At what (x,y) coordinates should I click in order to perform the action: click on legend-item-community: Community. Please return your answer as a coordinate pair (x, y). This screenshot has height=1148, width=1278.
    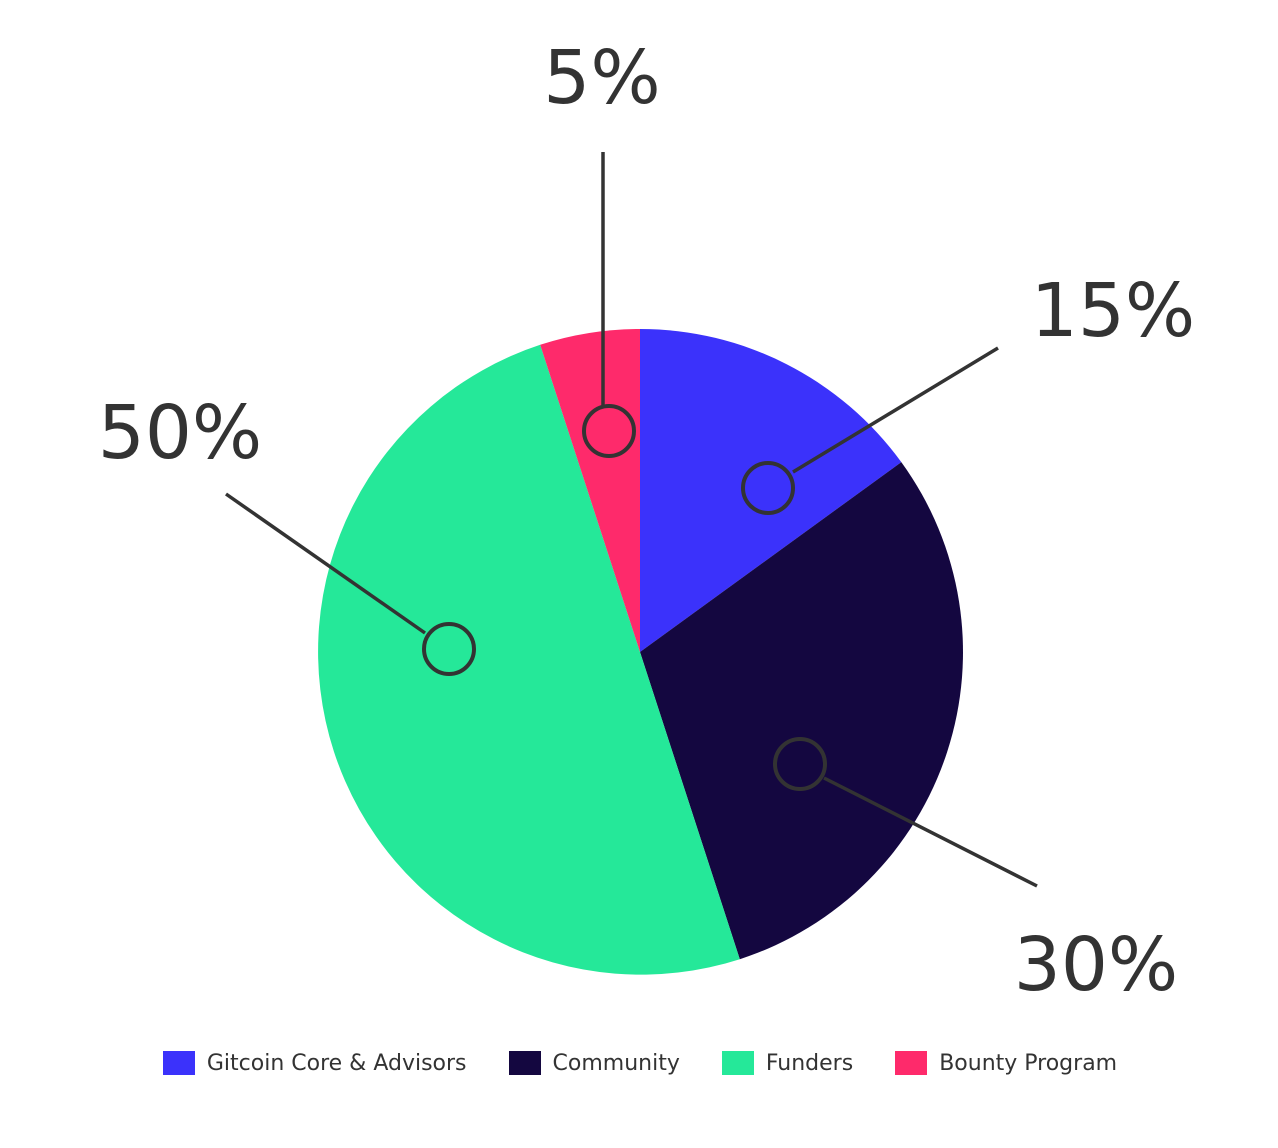
    Looking at the image, I should click on (594, 1063).